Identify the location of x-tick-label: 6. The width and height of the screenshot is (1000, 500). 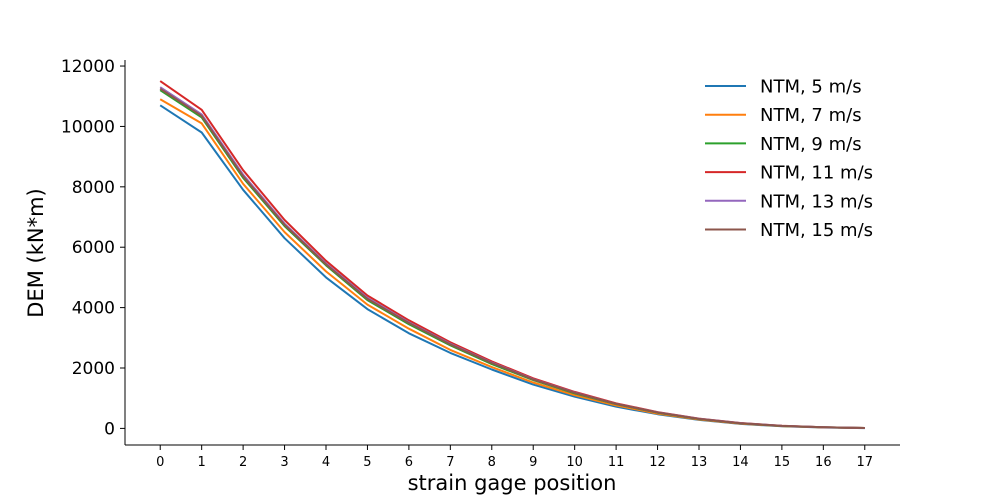
(409, 462).